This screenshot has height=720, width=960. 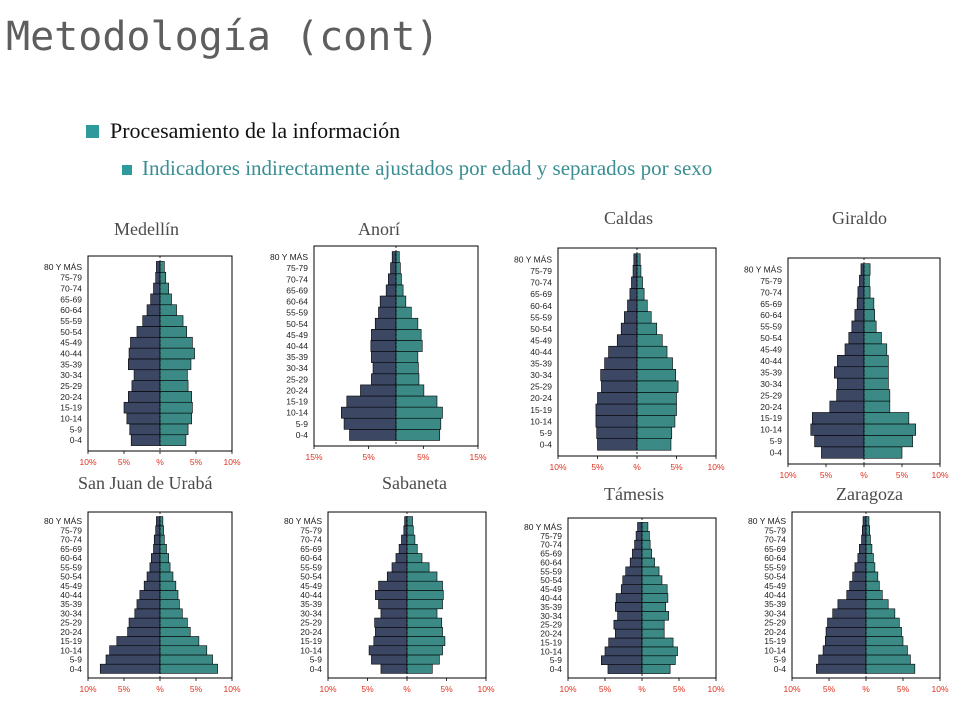 I want to click on age-label: 15-19, so click(x=311, y=641).